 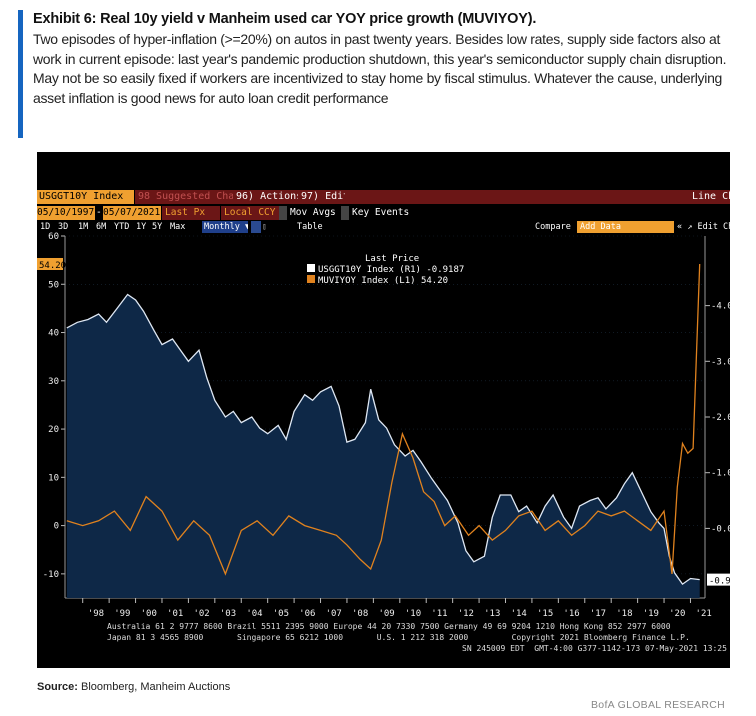 What do you see at coordinates (85, 197) in the screenshot?
I see `ticker-field: USGGT10Y Index` at bounding box center [85, 197].